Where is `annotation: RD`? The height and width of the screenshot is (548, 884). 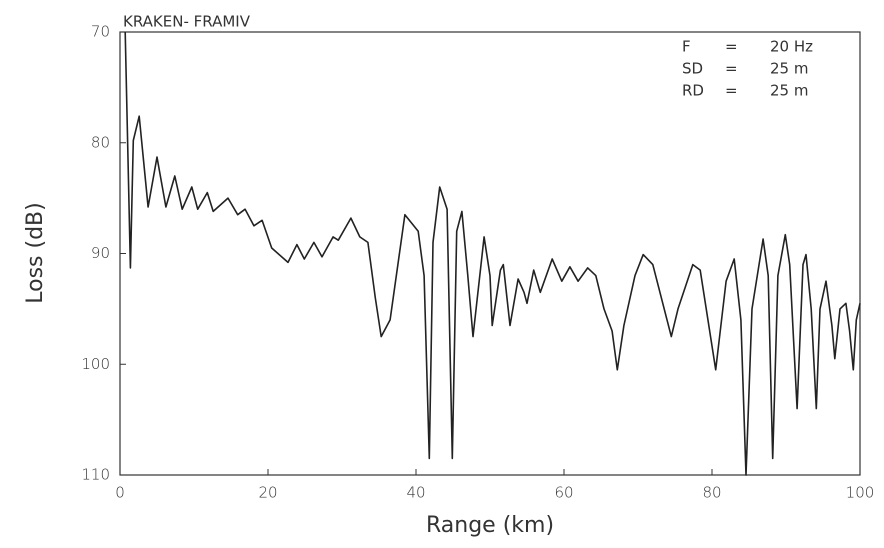 annotation: RD is located at coordinates (693, 91).